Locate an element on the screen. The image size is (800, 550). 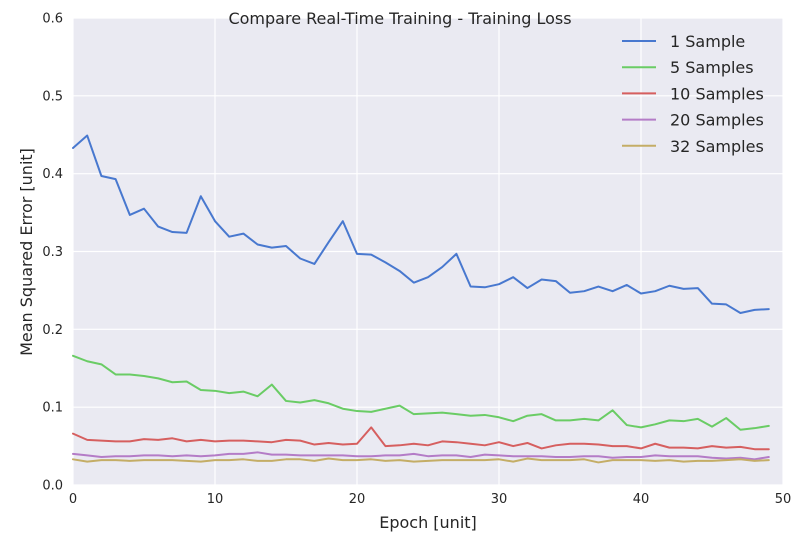
y-tick-label: 0.2 is located at coordinates (52, 330).